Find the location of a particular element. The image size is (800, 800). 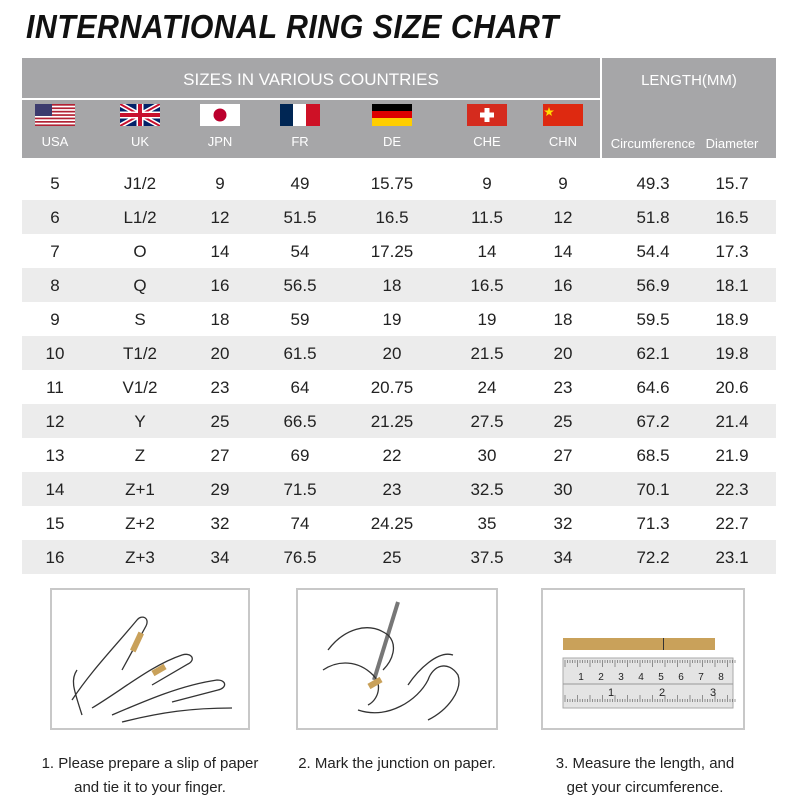

table-cell: 21.4 is located at coordinates (732, 421).